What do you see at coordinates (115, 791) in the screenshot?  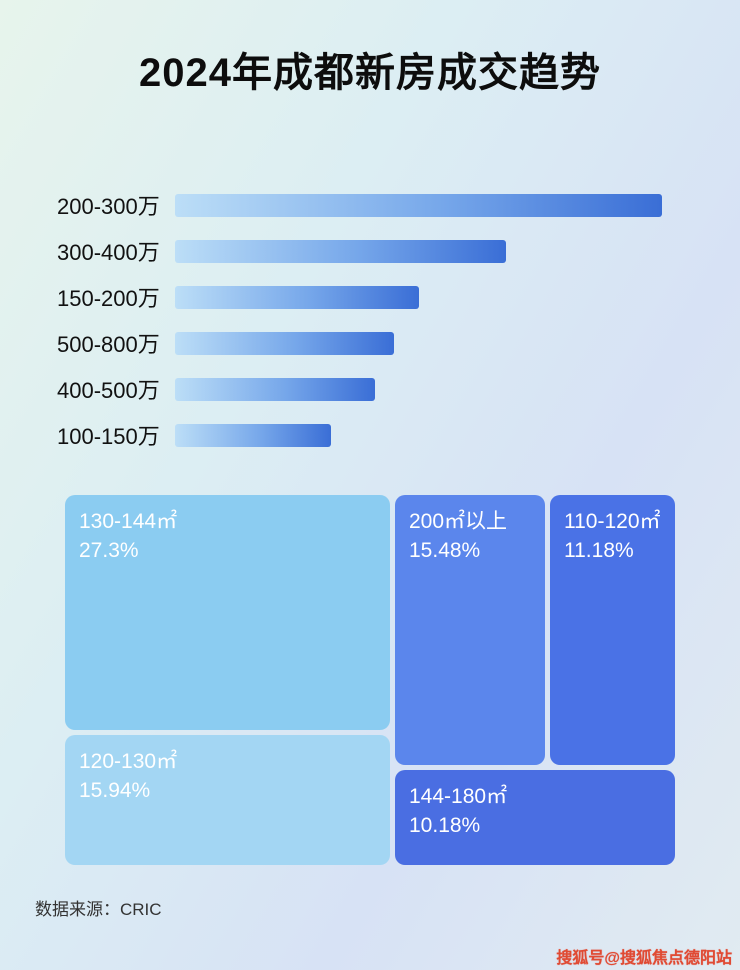 I see `treemap-percent: 15.94%` at bounding box center [115, 791].